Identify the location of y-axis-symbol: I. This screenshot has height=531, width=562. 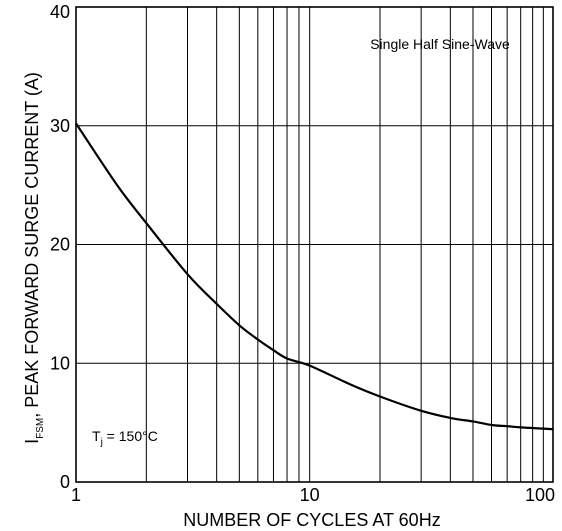
(32, 441).